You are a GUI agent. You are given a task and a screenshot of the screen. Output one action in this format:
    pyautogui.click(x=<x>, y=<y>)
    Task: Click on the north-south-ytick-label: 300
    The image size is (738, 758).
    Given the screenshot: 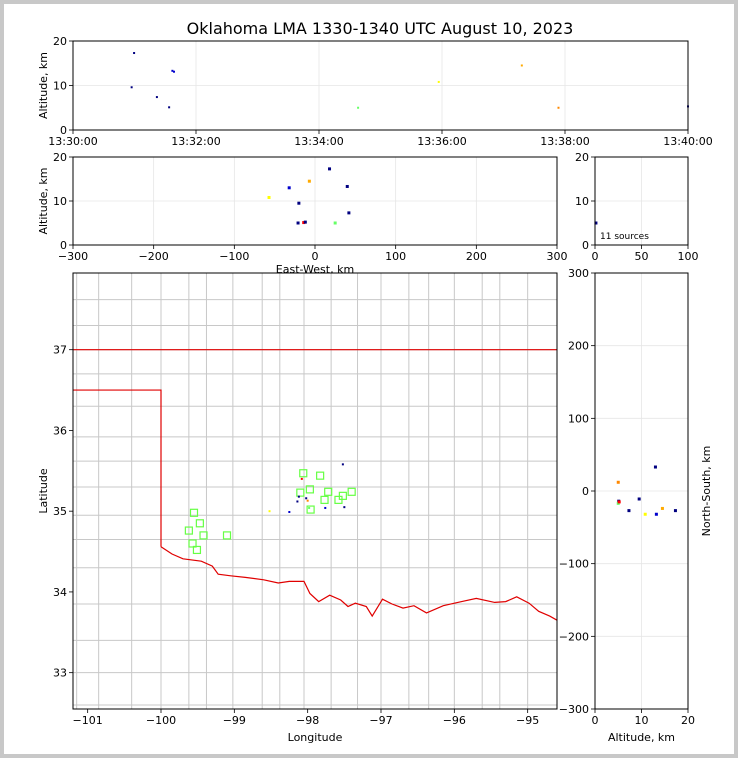 What is the action you would take?
    pyautogui.click(x=578, y=273)
    